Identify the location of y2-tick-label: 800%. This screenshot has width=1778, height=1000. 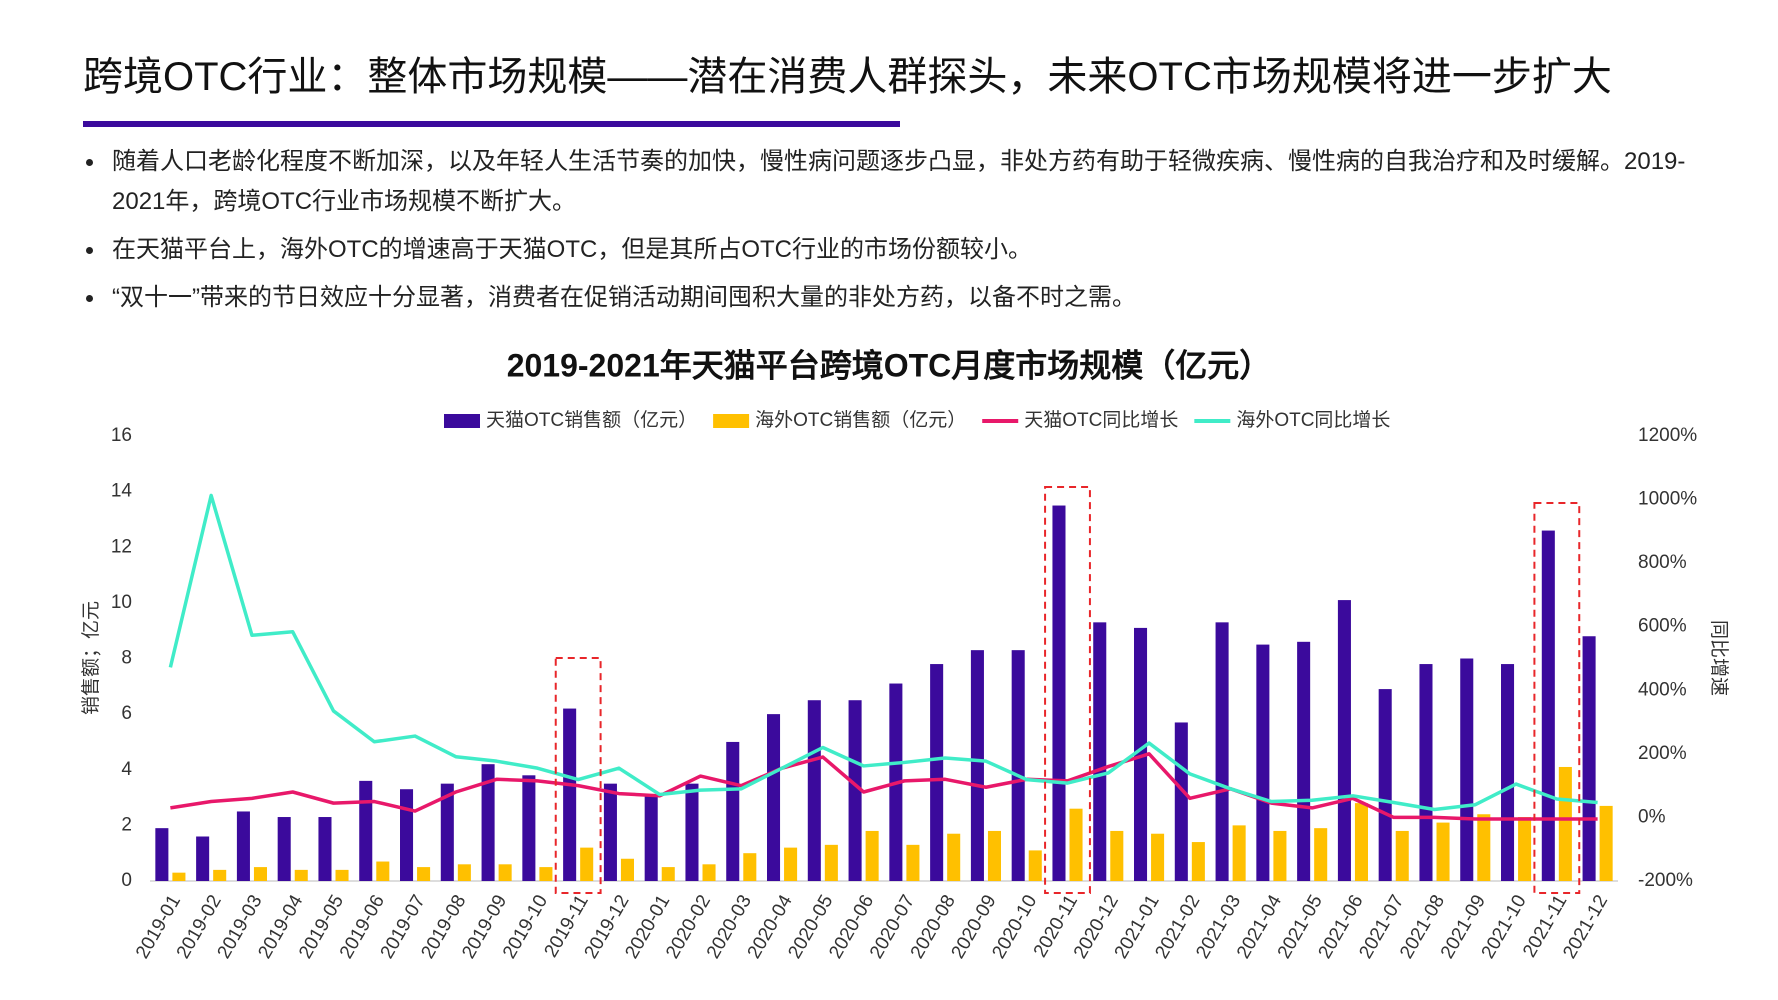
(1662, 562).